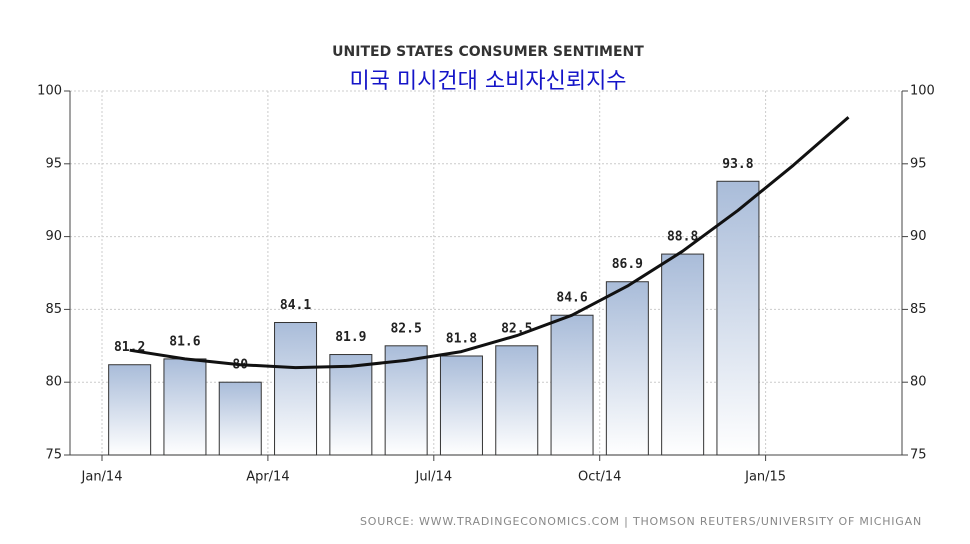  What do you see at coordinates (599, 477) in the screenshot?
I see `x-tick-label: Oct/14` at bounding box center [599, 477].